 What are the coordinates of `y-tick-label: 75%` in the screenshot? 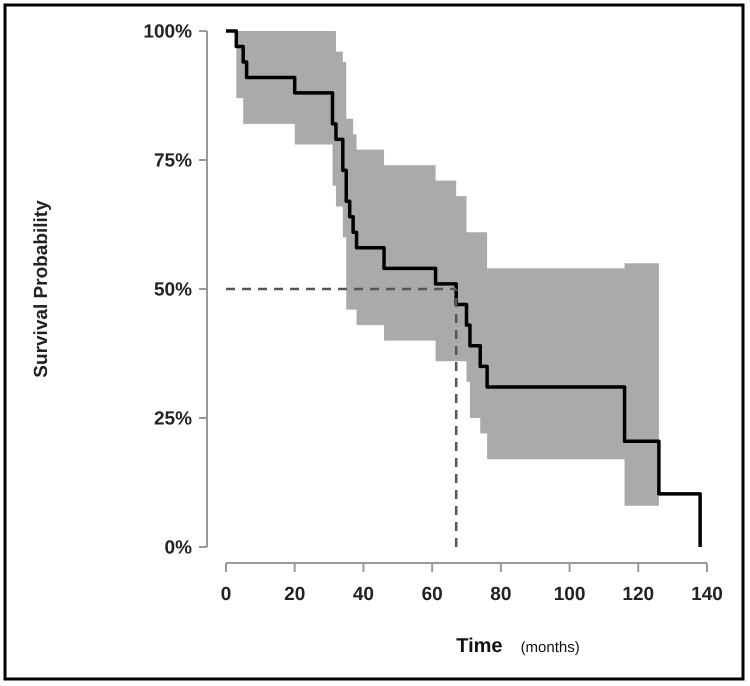 It's located at (173, 161).